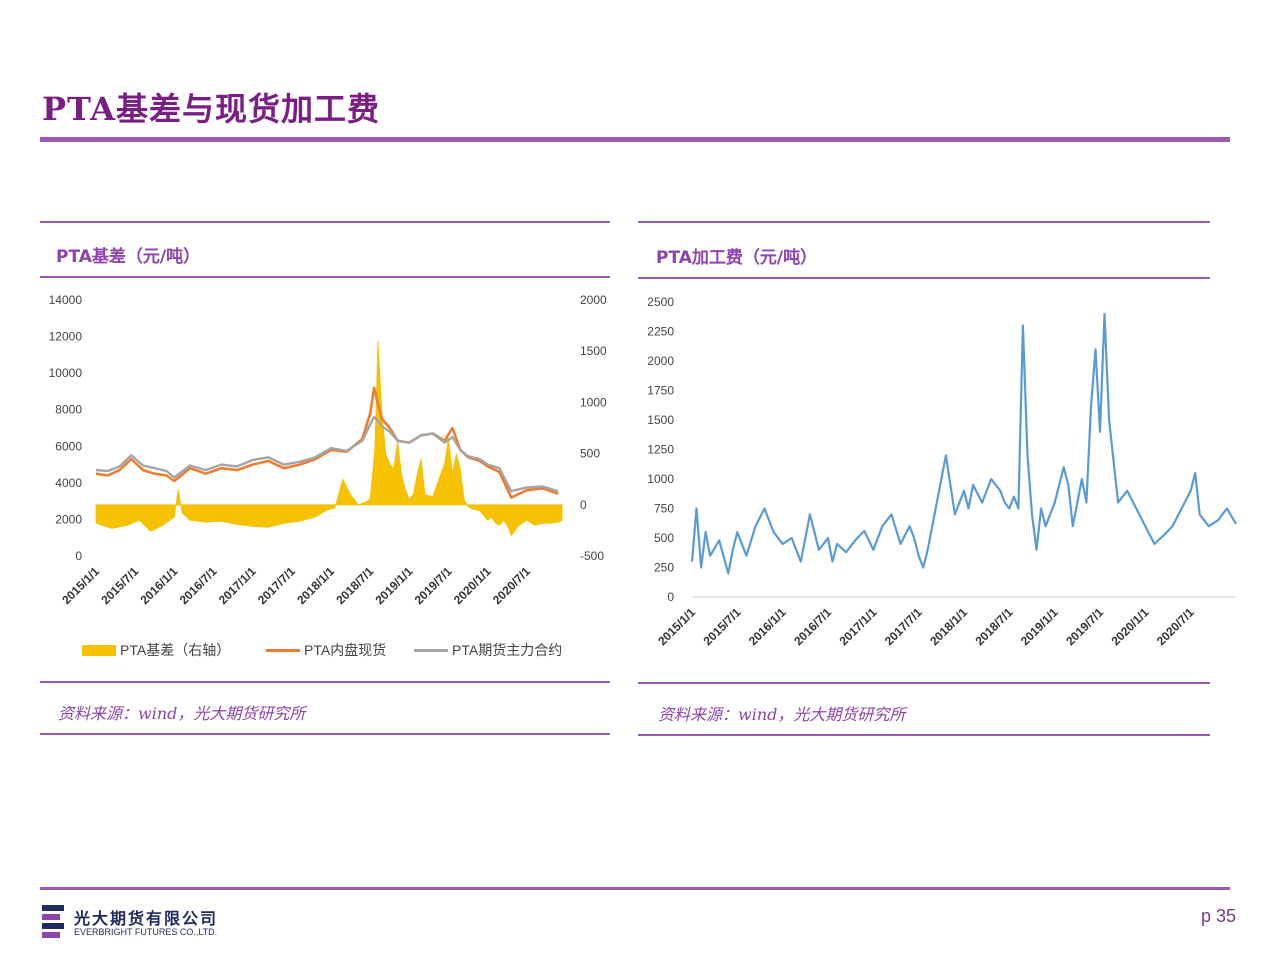 The width and height of the screenshot is (1280, 960). Describe the element at coordinates (283, 650) in the screenshot. I see `legend-swatch-spot` at that location.